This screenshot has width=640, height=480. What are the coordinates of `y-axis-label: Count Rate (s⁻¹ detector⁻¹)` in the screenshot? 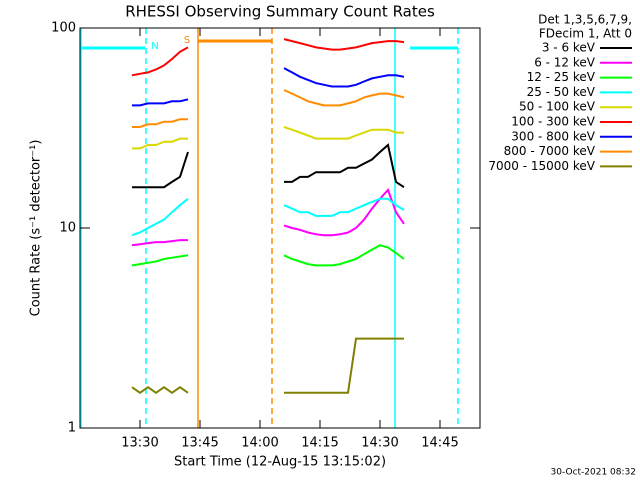 It's located at (36, 228).